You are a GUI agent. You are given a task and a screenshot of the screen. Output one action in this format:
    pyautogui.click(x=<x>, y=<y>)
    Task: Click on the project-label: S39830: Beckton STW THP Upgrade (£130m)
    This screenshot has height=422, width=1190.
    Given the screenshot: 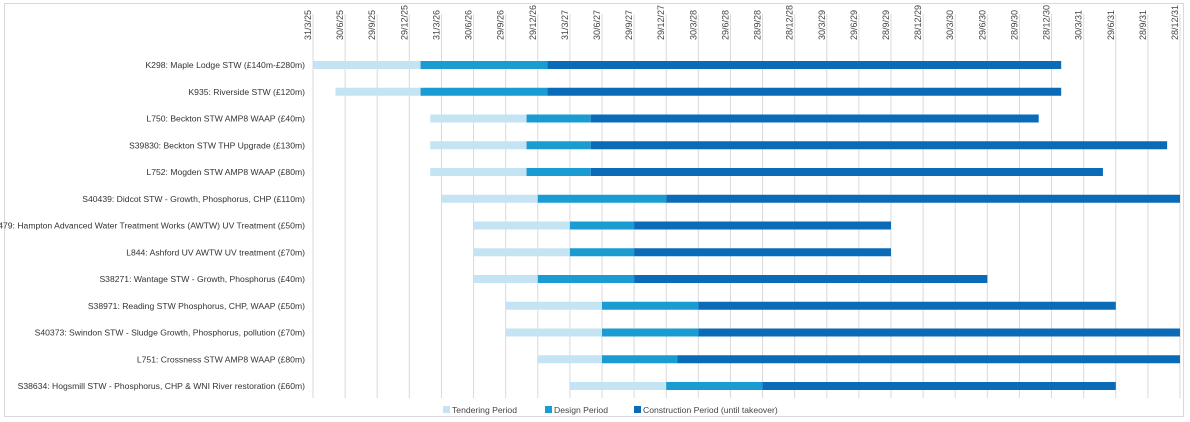 What is the action you would take?
    pyautogui.click(x=217, y=145)
    